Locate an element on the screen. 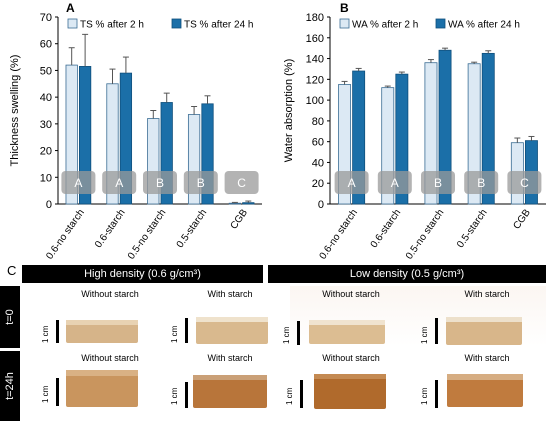  low-density-header: Low density (0.5 g/cm³) is located at coordinates (407, 274).